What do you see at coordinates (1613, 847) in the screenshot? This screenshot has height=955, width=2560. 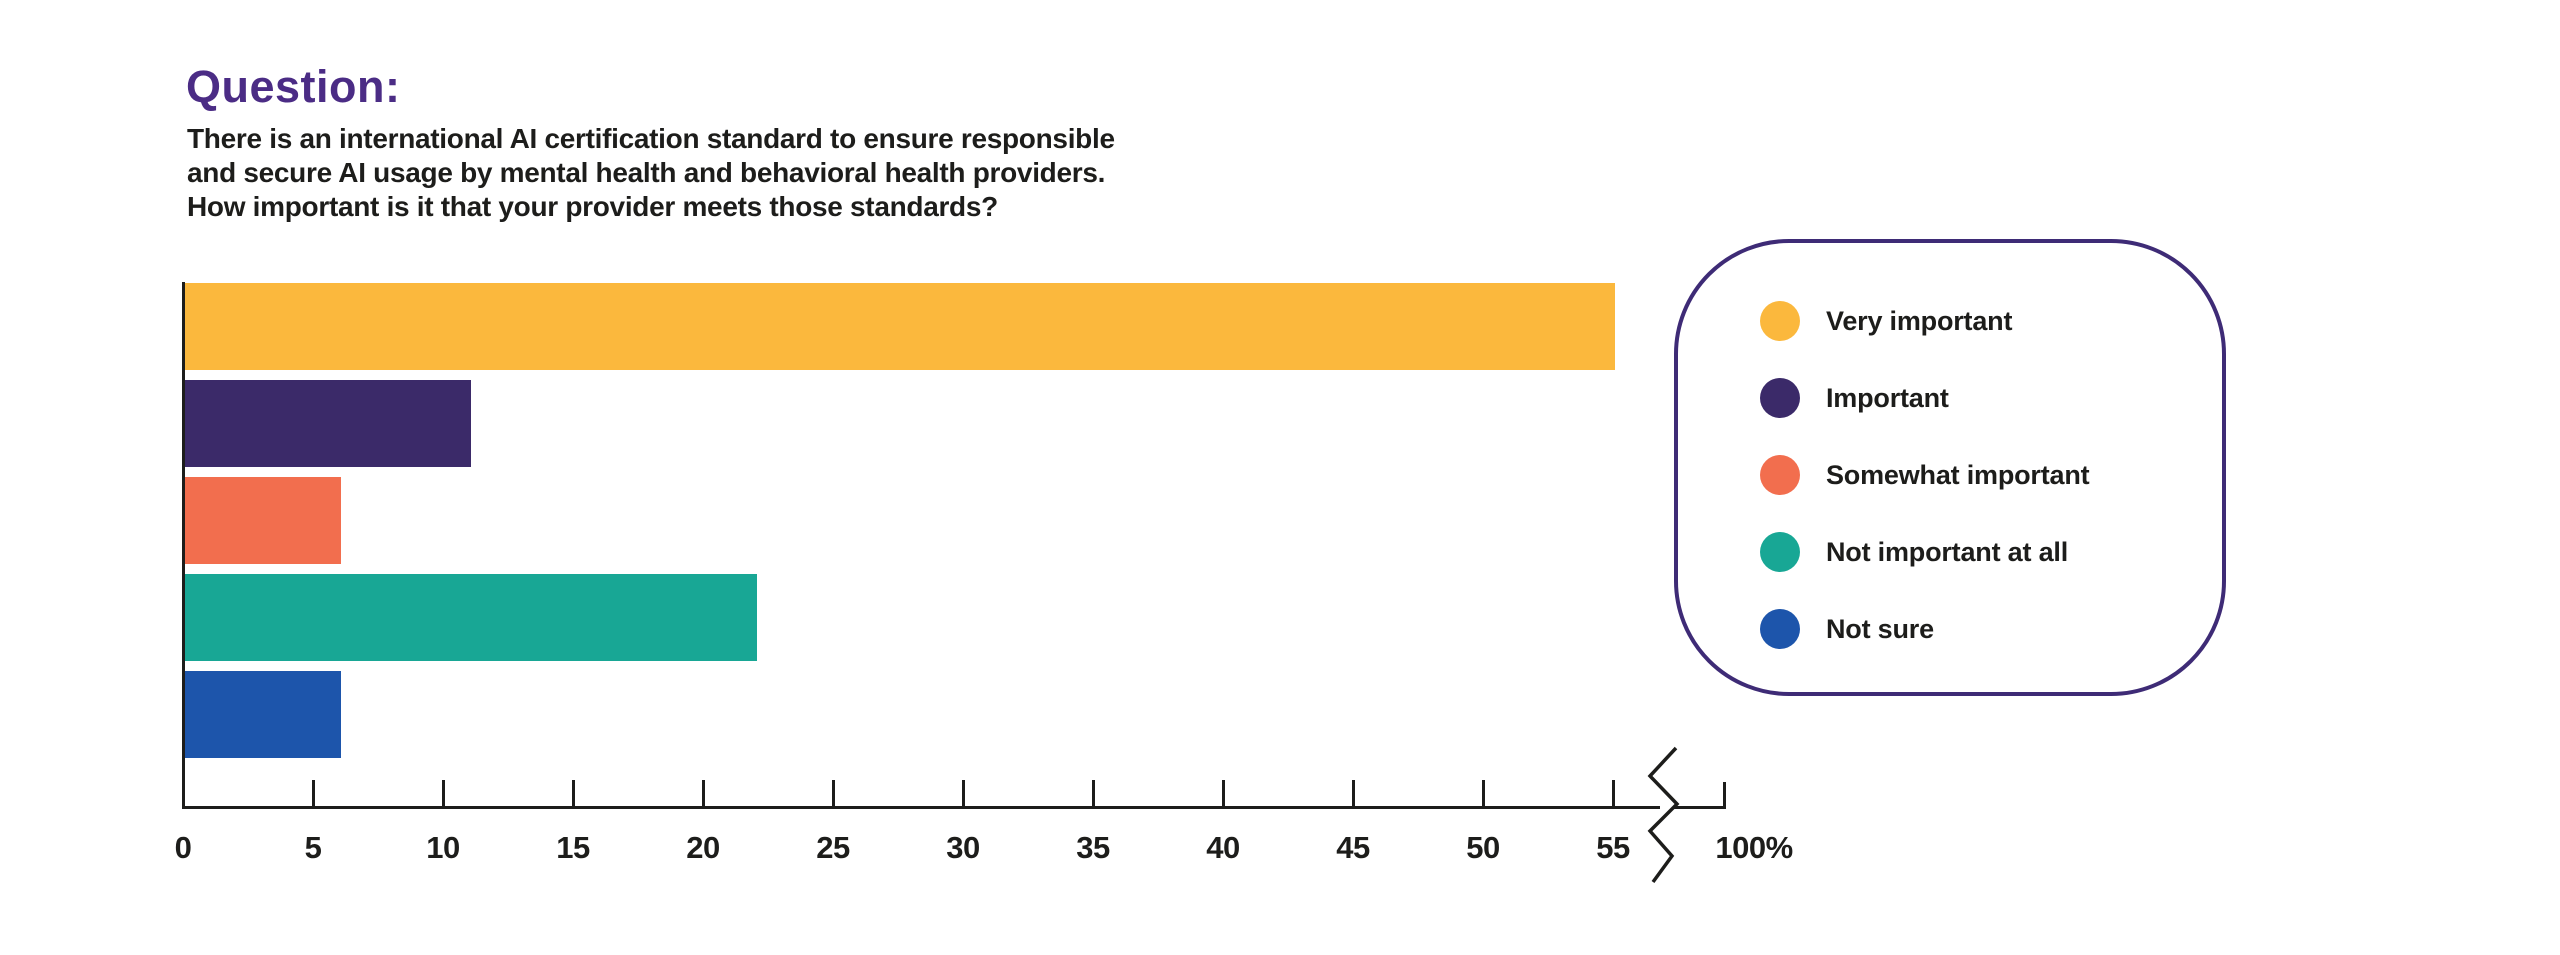 I see `x-tick-label-55: 55` at bounding box center [1613, 847].